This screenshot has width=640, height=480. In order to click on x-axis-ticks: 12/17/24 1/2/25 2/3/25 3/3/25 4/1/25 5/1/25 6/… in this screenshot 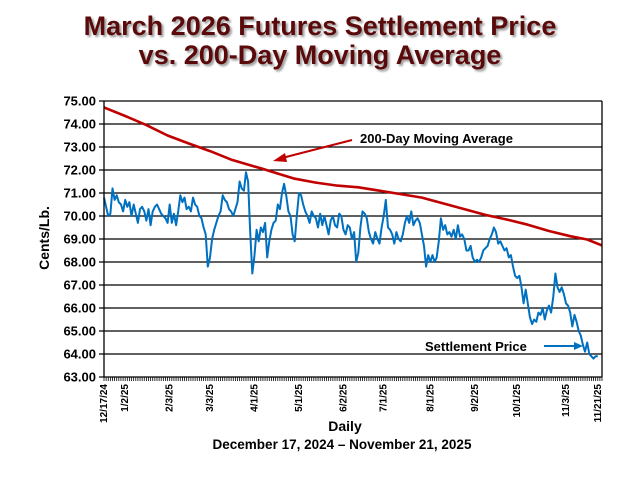, I will do `click(351, 400)`.